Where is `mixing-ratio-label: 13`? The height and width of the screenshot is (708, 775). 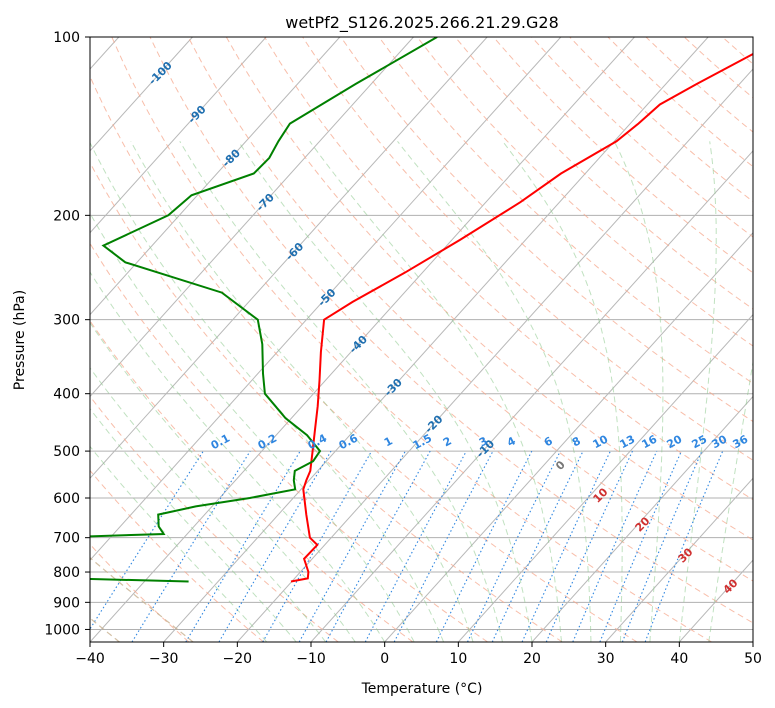 mixing-ratio-label: 13 is located at coordinates (628, 442).